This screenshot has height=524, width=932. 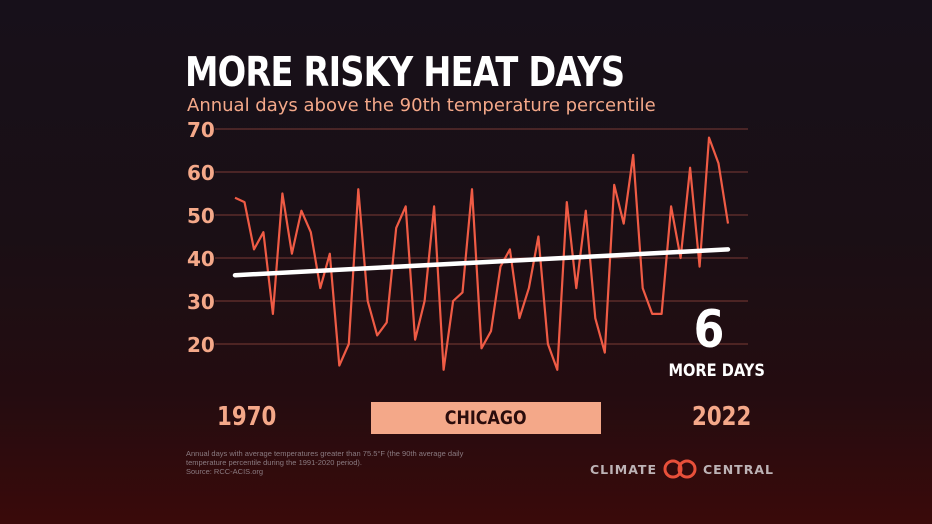 What do you see at coordinates (722, 417) in the screenshot?
I see `x-end-year: 2022` at bounding box center [722, 417].